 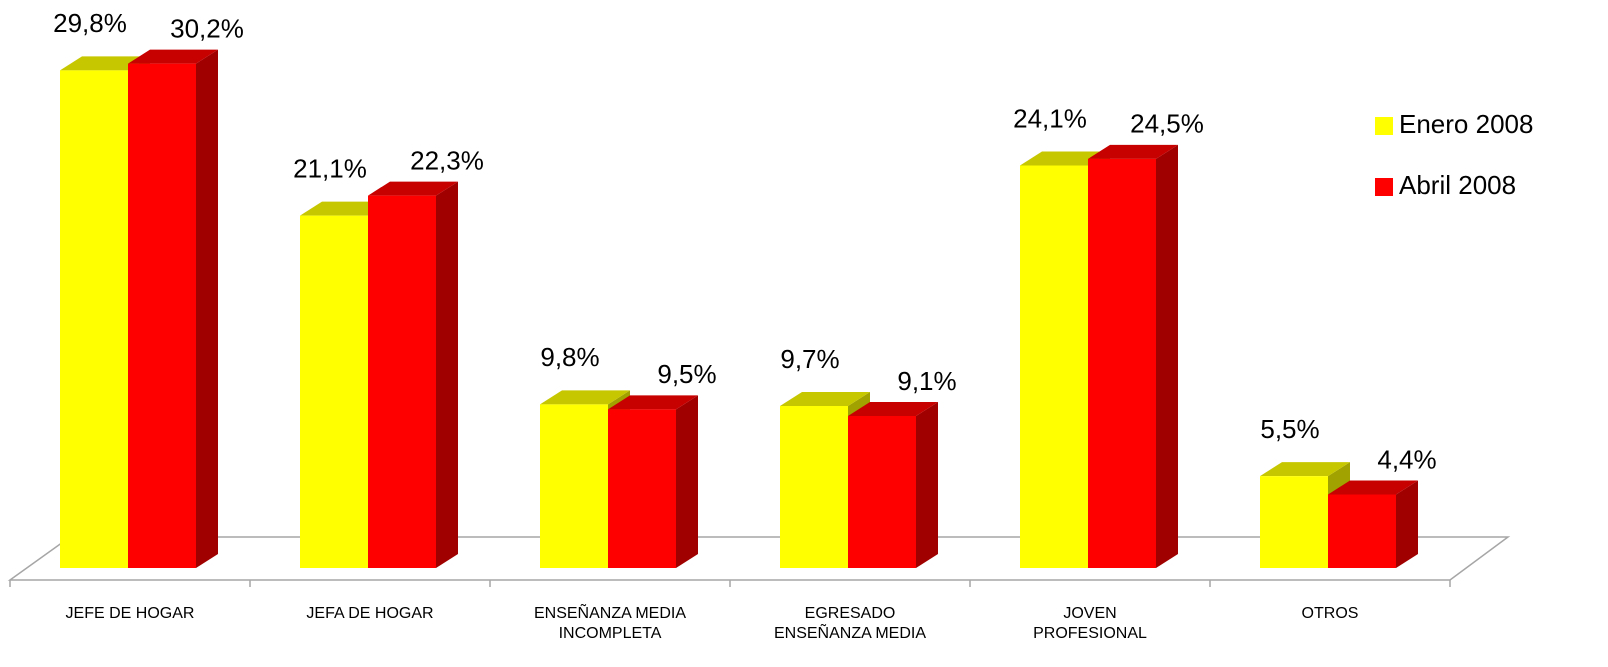 I want to click on x-tick-label: ENSEÑANZA MEDIA INCOMPLETA, so click(x=610, y=623).